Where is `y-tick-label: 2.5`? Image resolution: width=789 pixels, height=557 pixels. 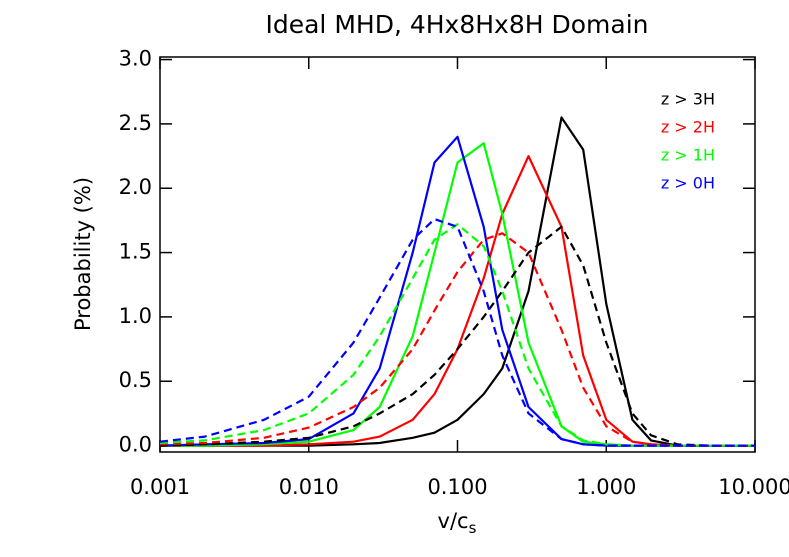 y-tick-label: 2.5 is located at coordinates (135, 123).